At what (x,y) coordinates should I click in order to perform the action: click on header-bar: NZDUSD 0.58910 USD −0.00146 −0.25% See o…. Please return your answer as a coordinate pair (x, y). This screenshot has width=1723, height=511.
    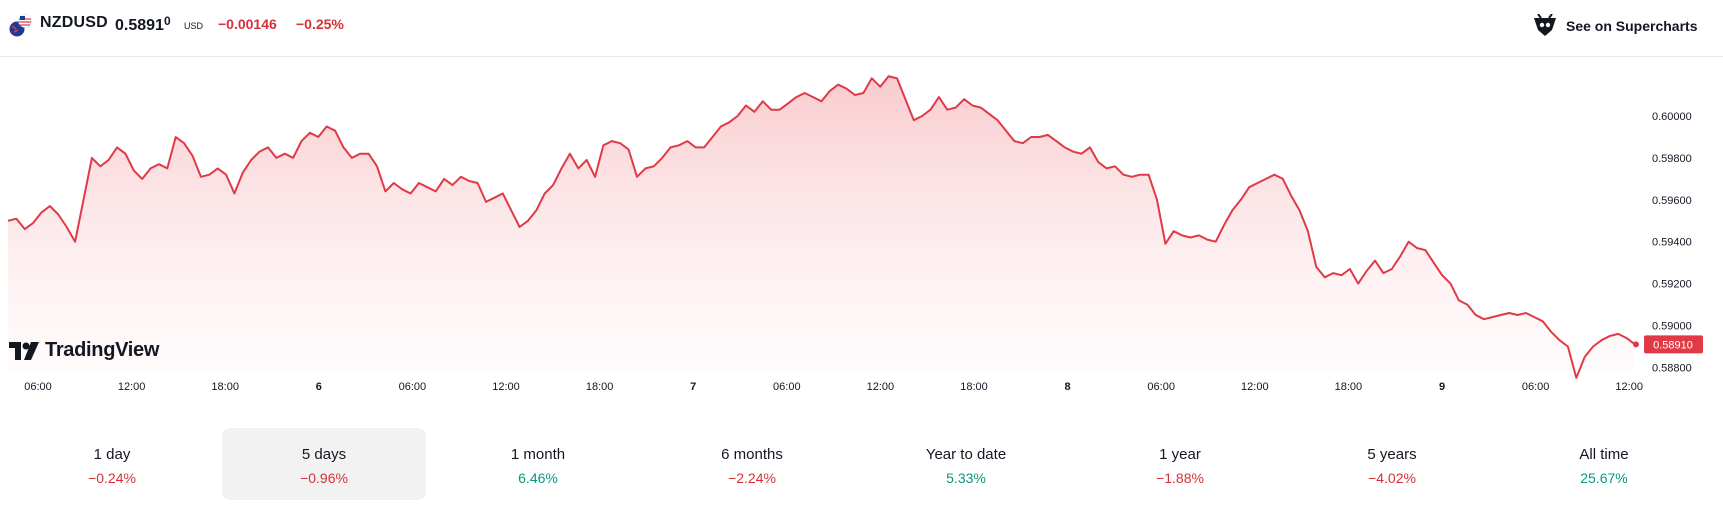
    Looking at the image, I should click on (861, 28).